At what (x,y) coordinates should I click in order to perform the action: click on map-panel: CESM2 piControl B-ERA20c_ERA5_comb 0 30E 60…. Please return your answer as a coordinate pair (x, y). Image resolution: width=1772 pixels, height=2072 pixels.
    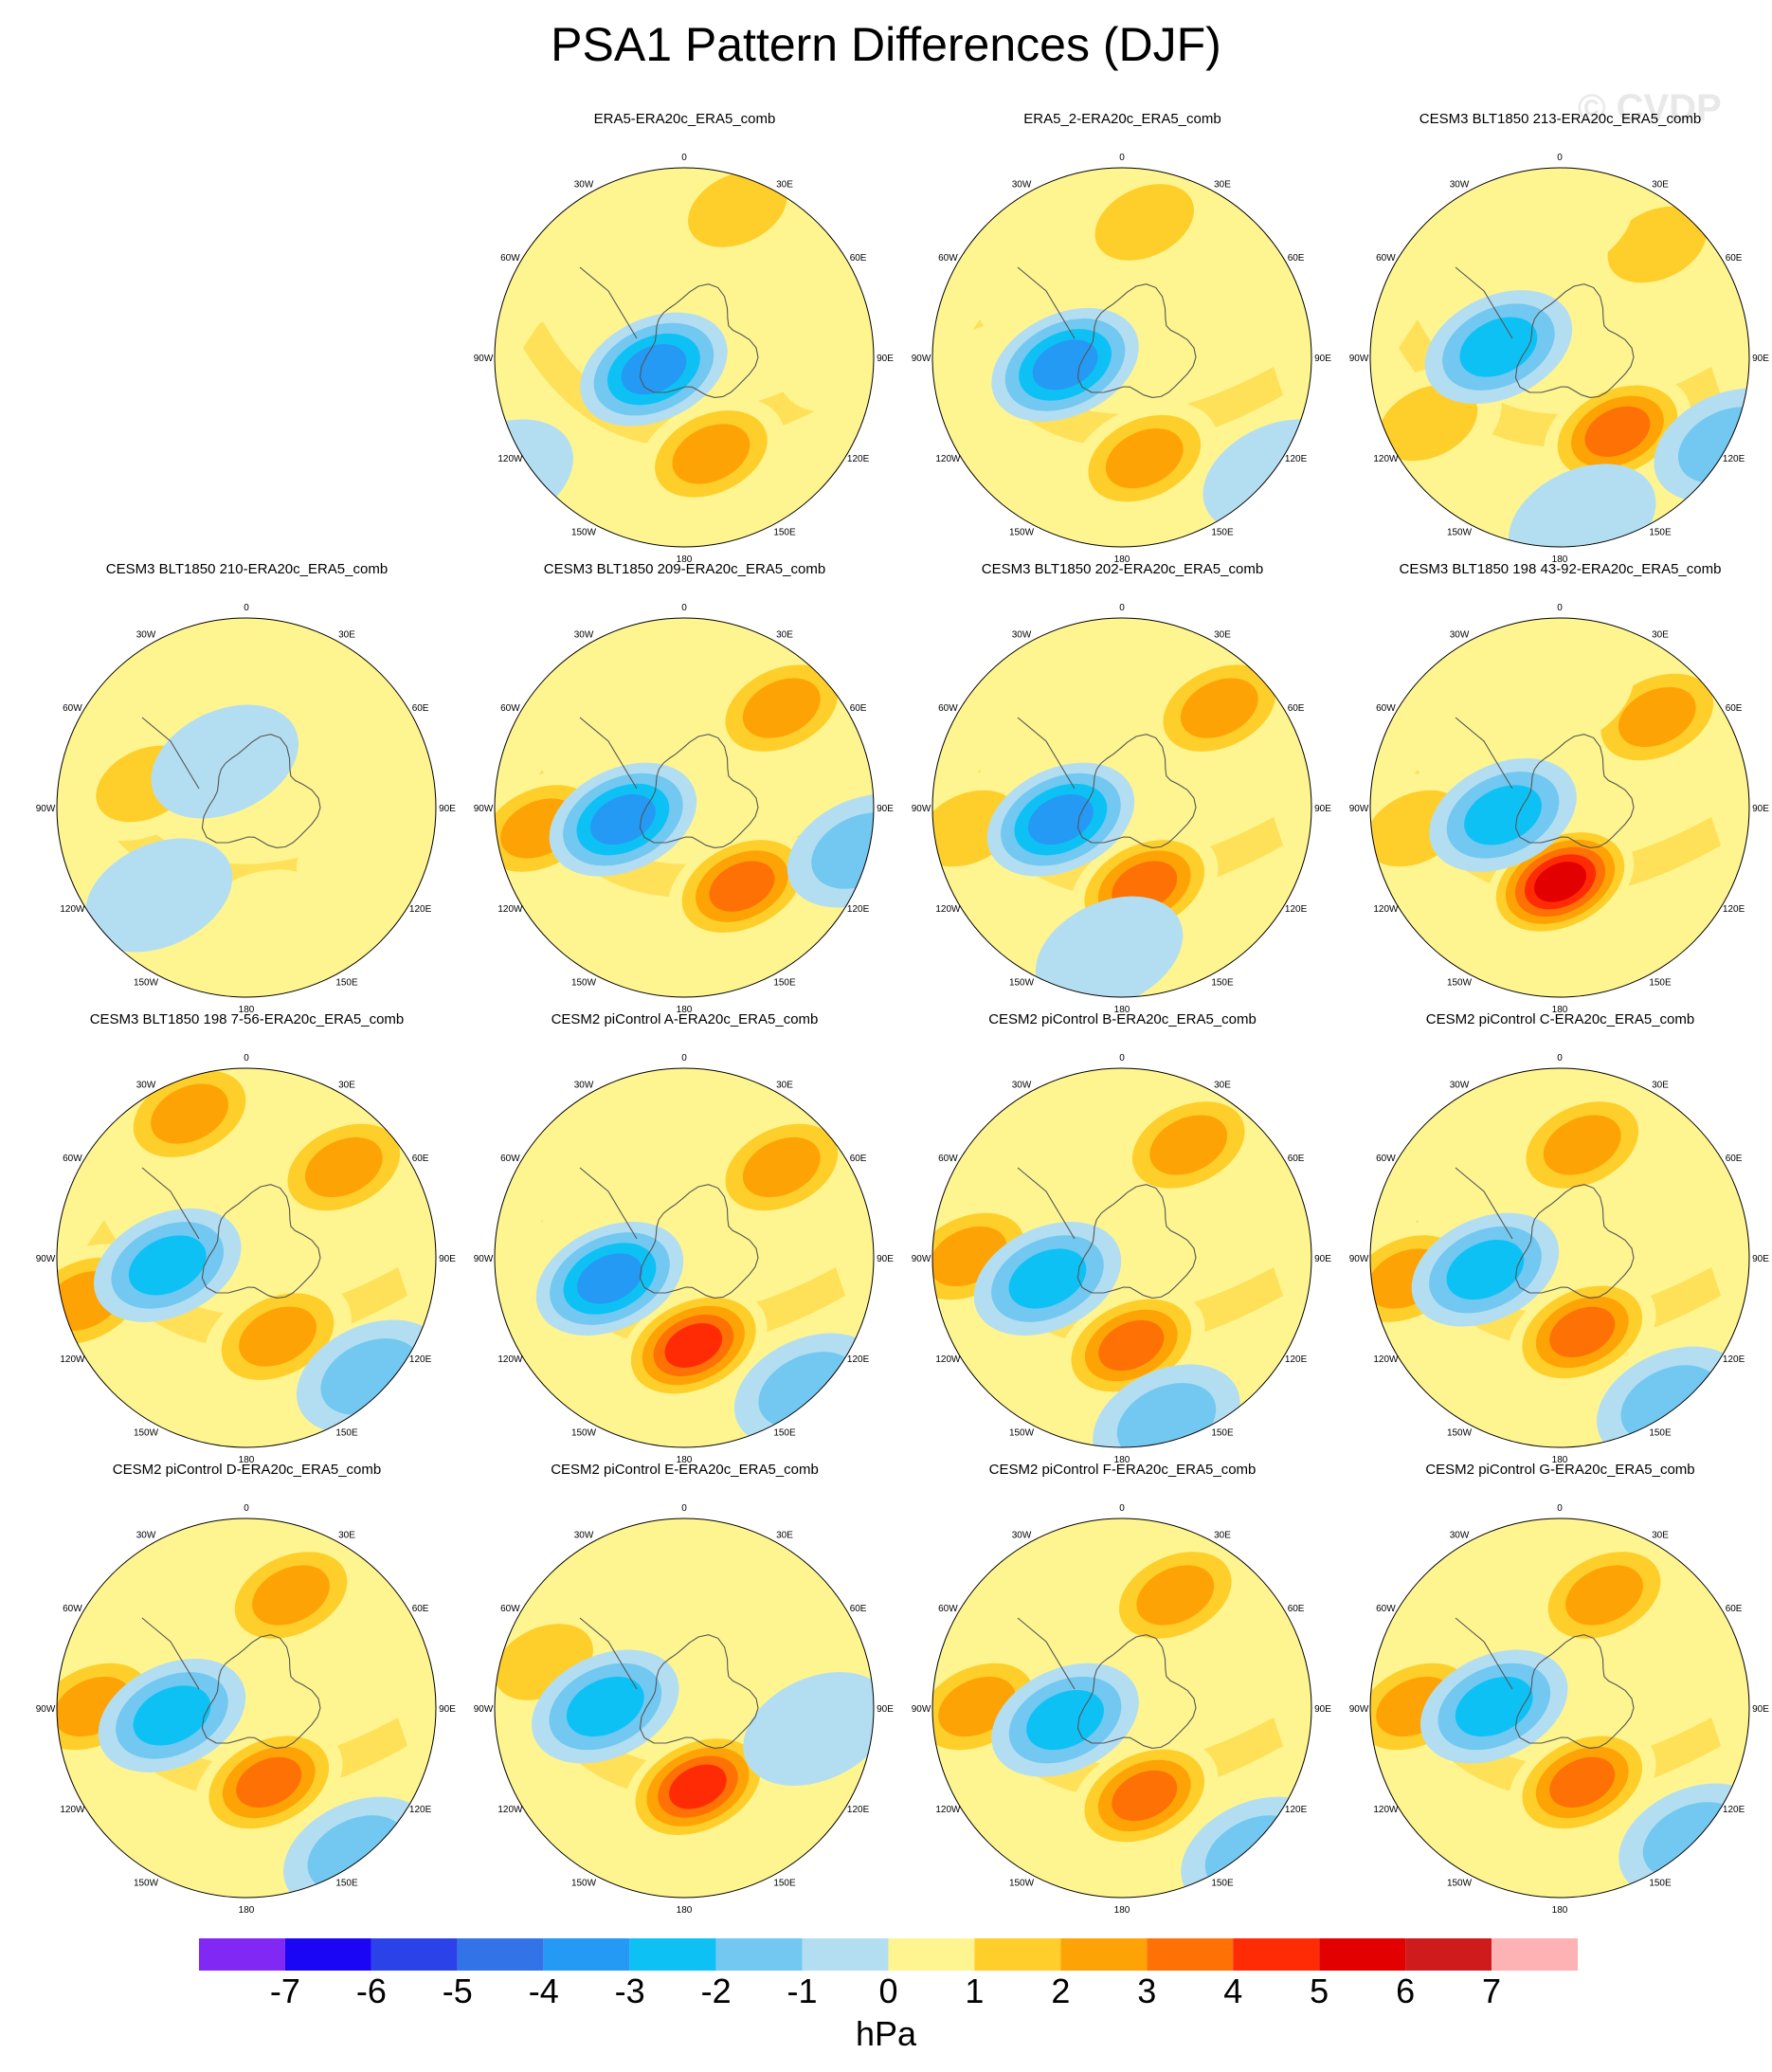
    Looking at the image, I should click on (1122, 1238).